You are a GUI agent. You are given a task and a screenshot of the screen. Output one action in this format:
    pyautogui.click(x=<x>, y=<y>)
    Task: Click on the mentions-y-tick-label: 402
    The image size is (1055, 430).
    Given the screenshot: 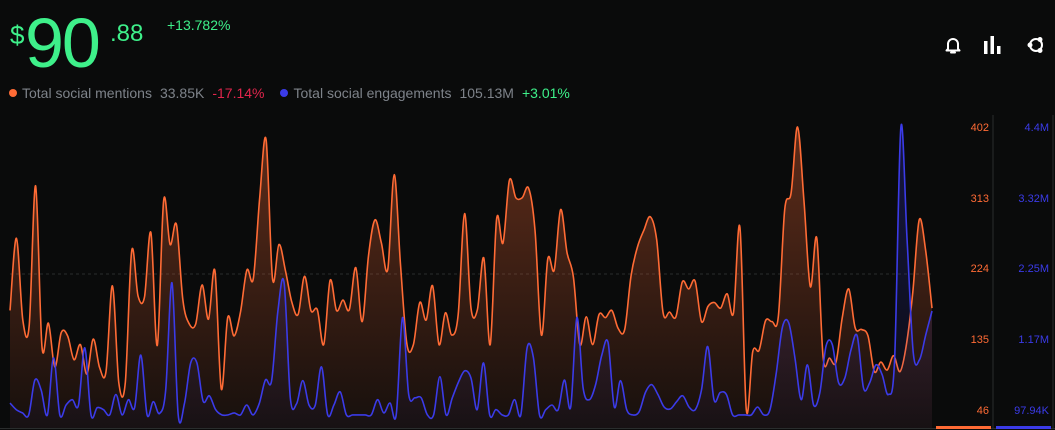 What is the action you would take?
    pyautogui.click(x=980, y=128)
    